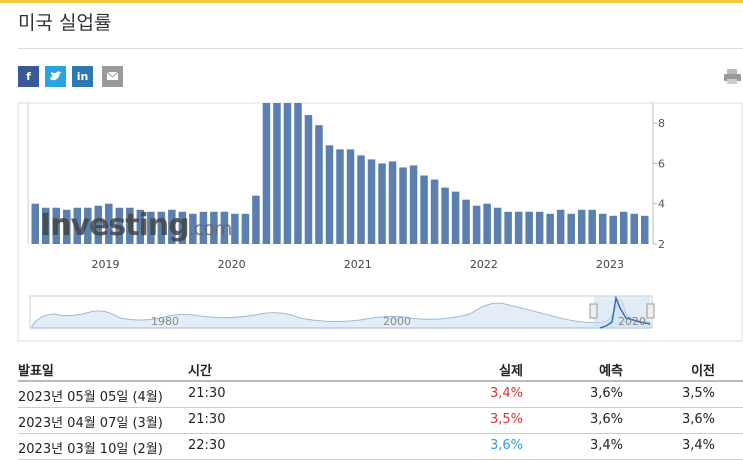 The height and width of the screenshot is (460, 743). I want to click on page-title: 미국 실업률, so click(65, 23).